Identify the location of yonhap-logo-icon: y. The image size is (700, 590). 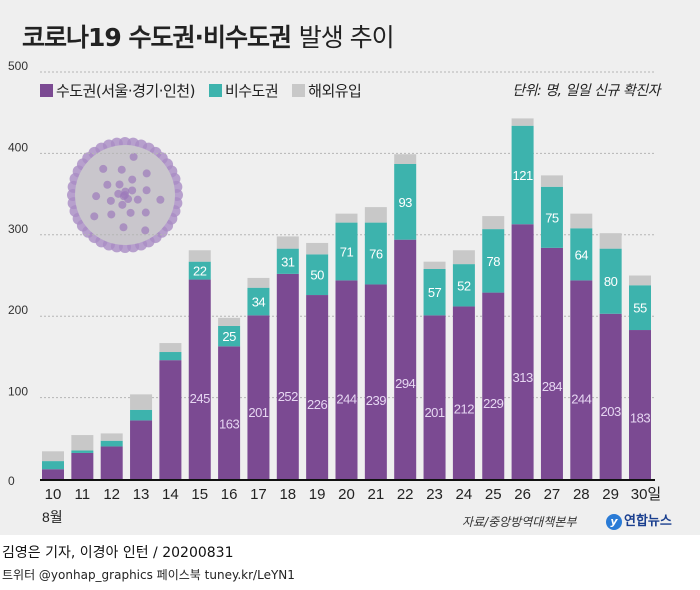
(614, 522).